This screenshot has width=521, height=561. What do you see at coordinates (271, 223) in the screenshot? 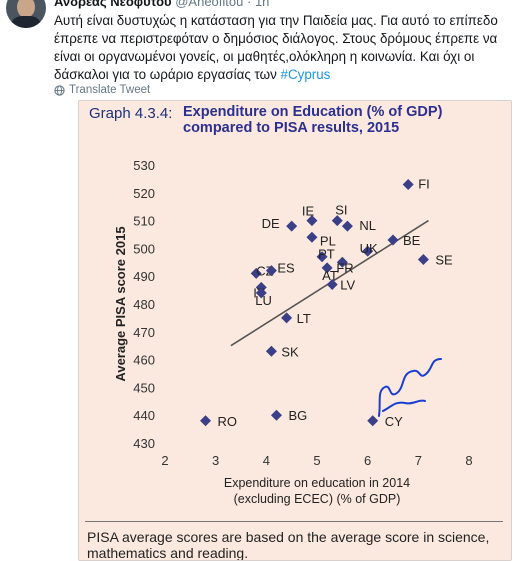
I see `point-label: DE` at bounding box center [271, 223].